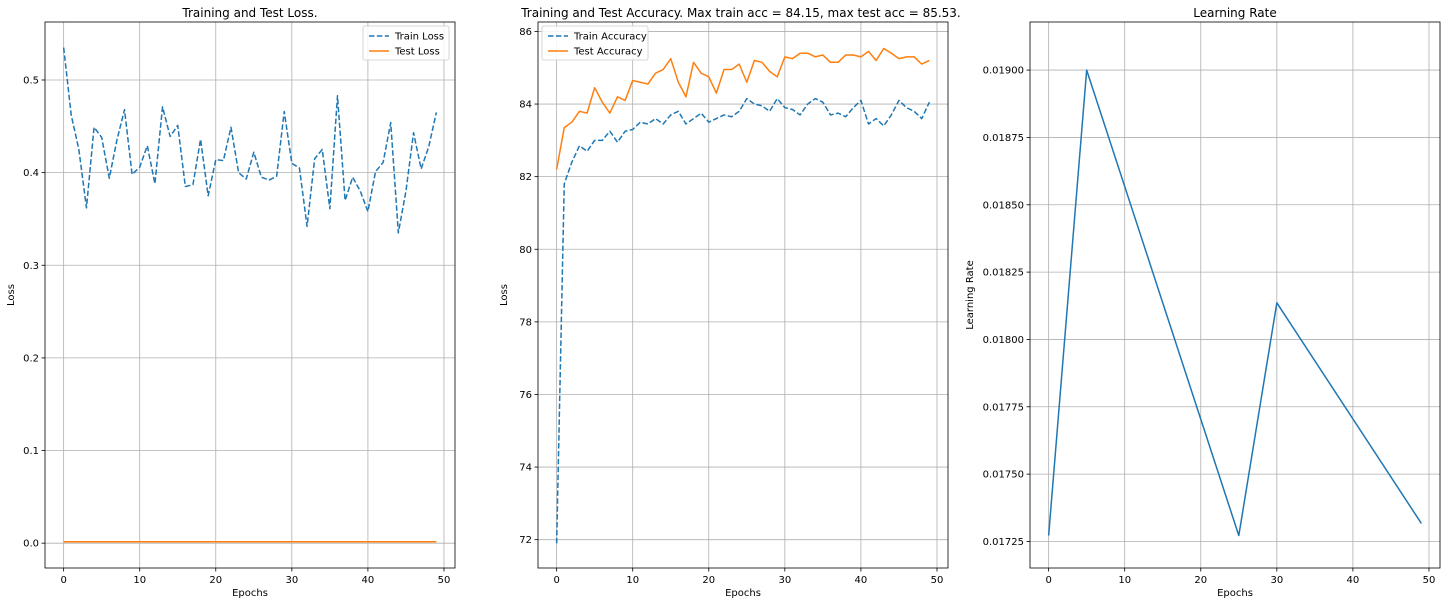 Image resolution: width=1446 pixels, height=604 pixels. I want to click on y-tick-label: 0.0, so click(31, 544).